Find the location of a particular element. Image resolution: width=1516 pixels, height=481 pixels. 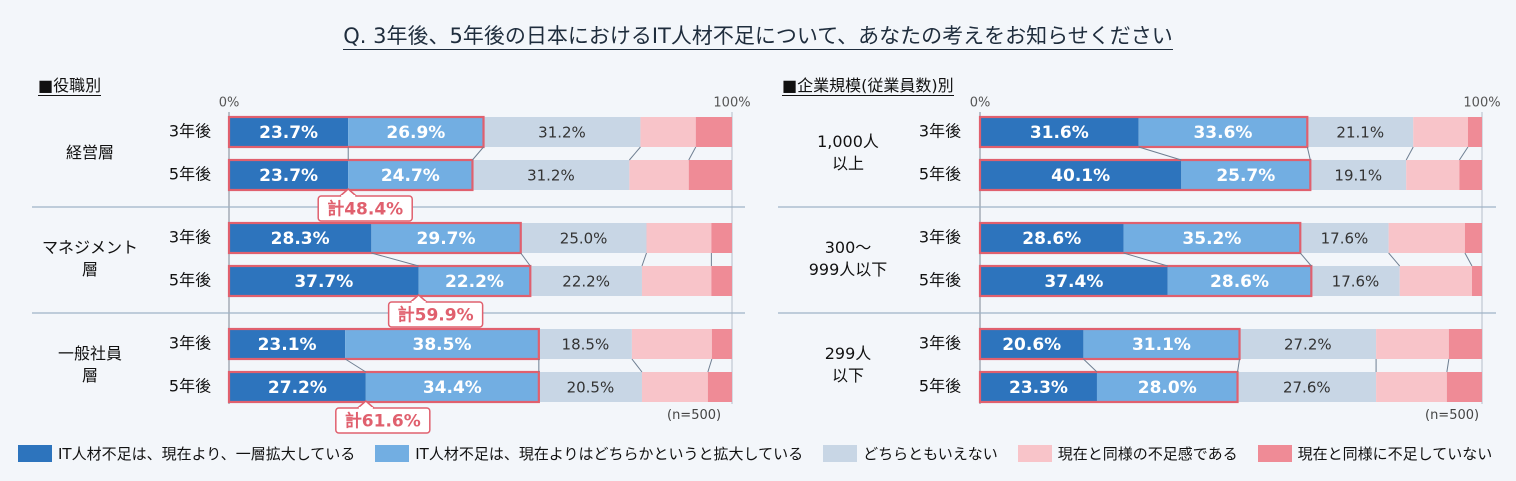

bar-label-0-0-1-0: 23.7% is located at coordinates (288, 176).